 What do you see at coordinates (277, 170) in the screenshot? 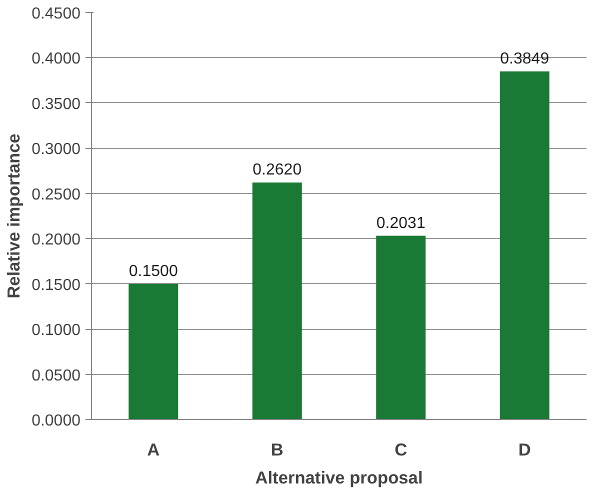
I see `data-label: 0.2620` at bounding box center [277, 170].